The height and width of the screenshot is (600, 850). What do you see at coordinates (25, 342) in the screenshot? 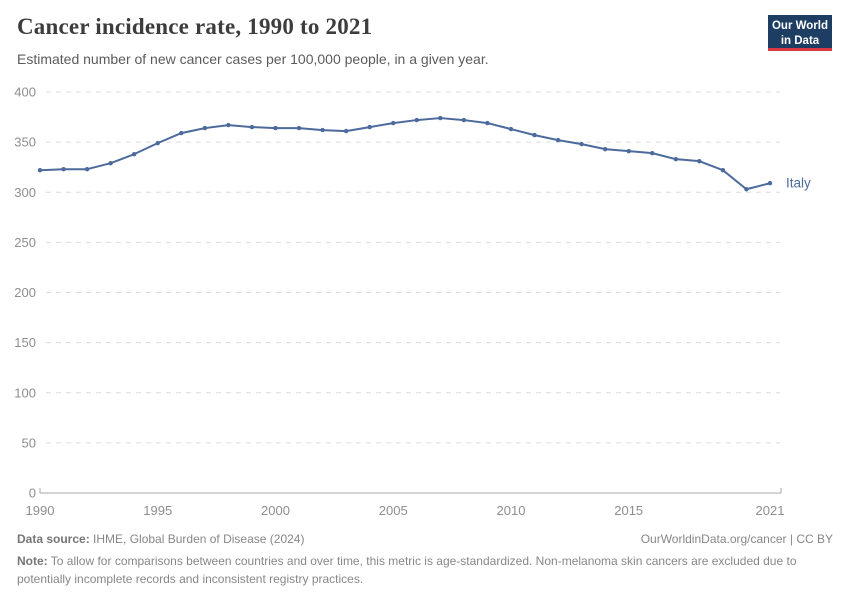
I see `y-axis-tick-label: 150` at bounding box center [25, 342].